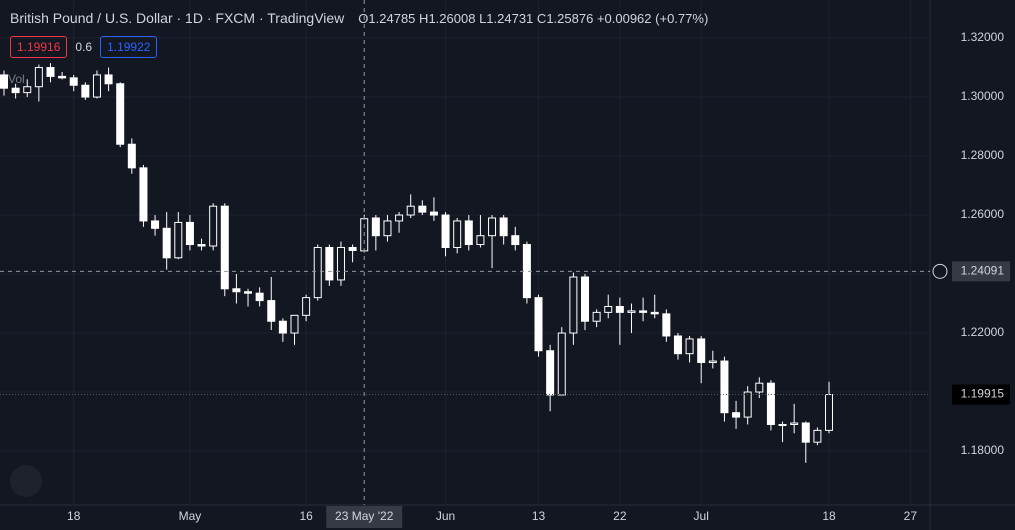 This screenshot has width=1015, height=530. I want to click on crosshair-price: 1.24091, so click(983, 271).